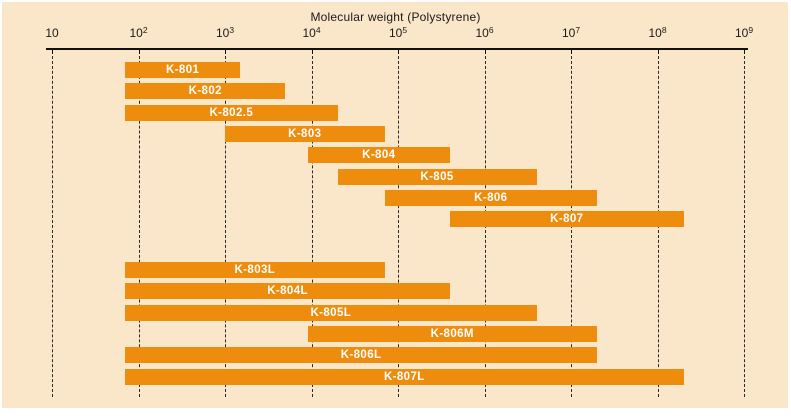  I want to click on column-name-label: K-802.5, so click(231, 112).